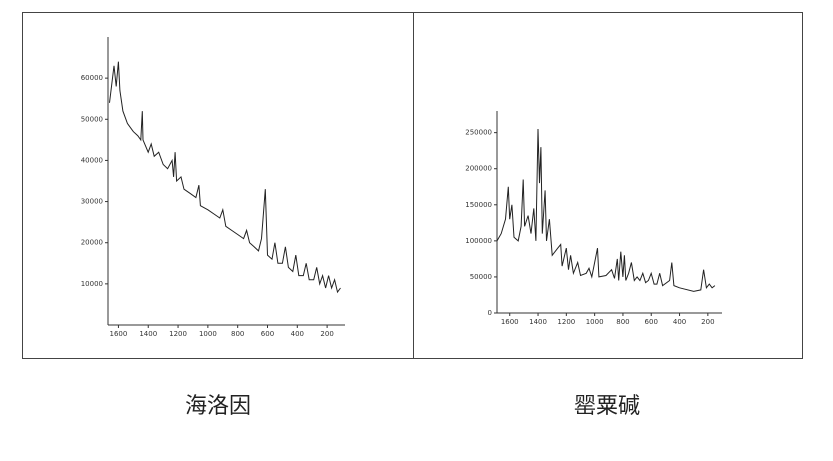  I want to click on caption: 罂粟碱, so click(607, 406).